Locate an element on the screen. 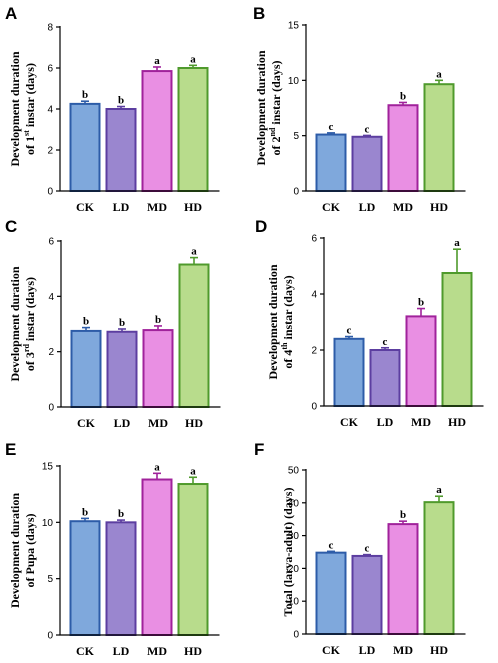 The width and height of the screenshot is (498, 663). panel-letter: A is located at coordinates (11, 13).